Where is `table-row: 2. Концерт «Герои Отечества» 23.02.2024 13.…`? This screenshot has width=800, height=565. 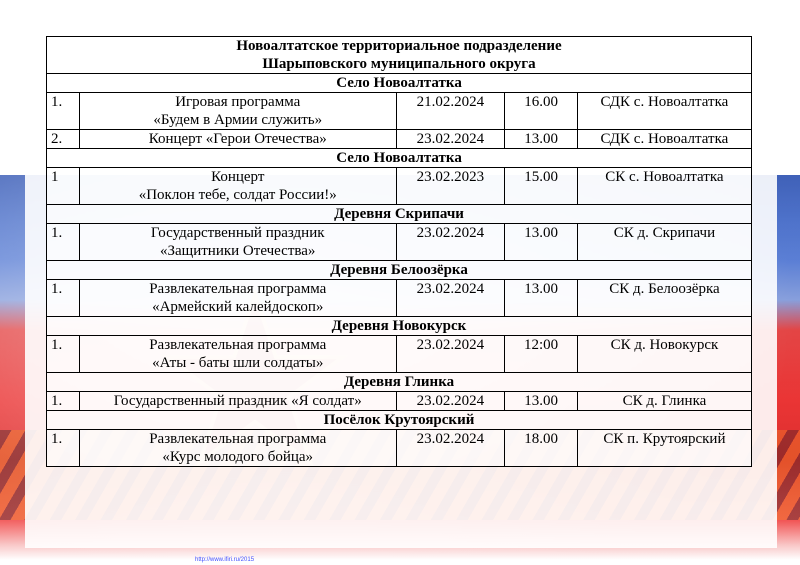
table-row: 2. Концерт «Герои Отечества» 23.02.2024 13.… is located at coordinates (399, 139).